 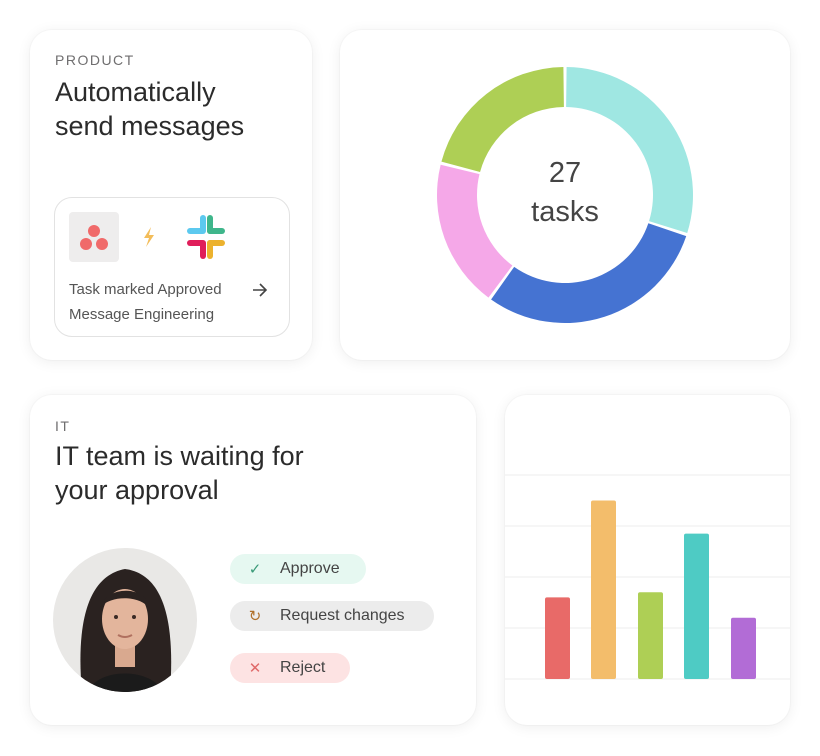 I want to click on approve-button: ✓ Approve, so click(x=298, y=569).